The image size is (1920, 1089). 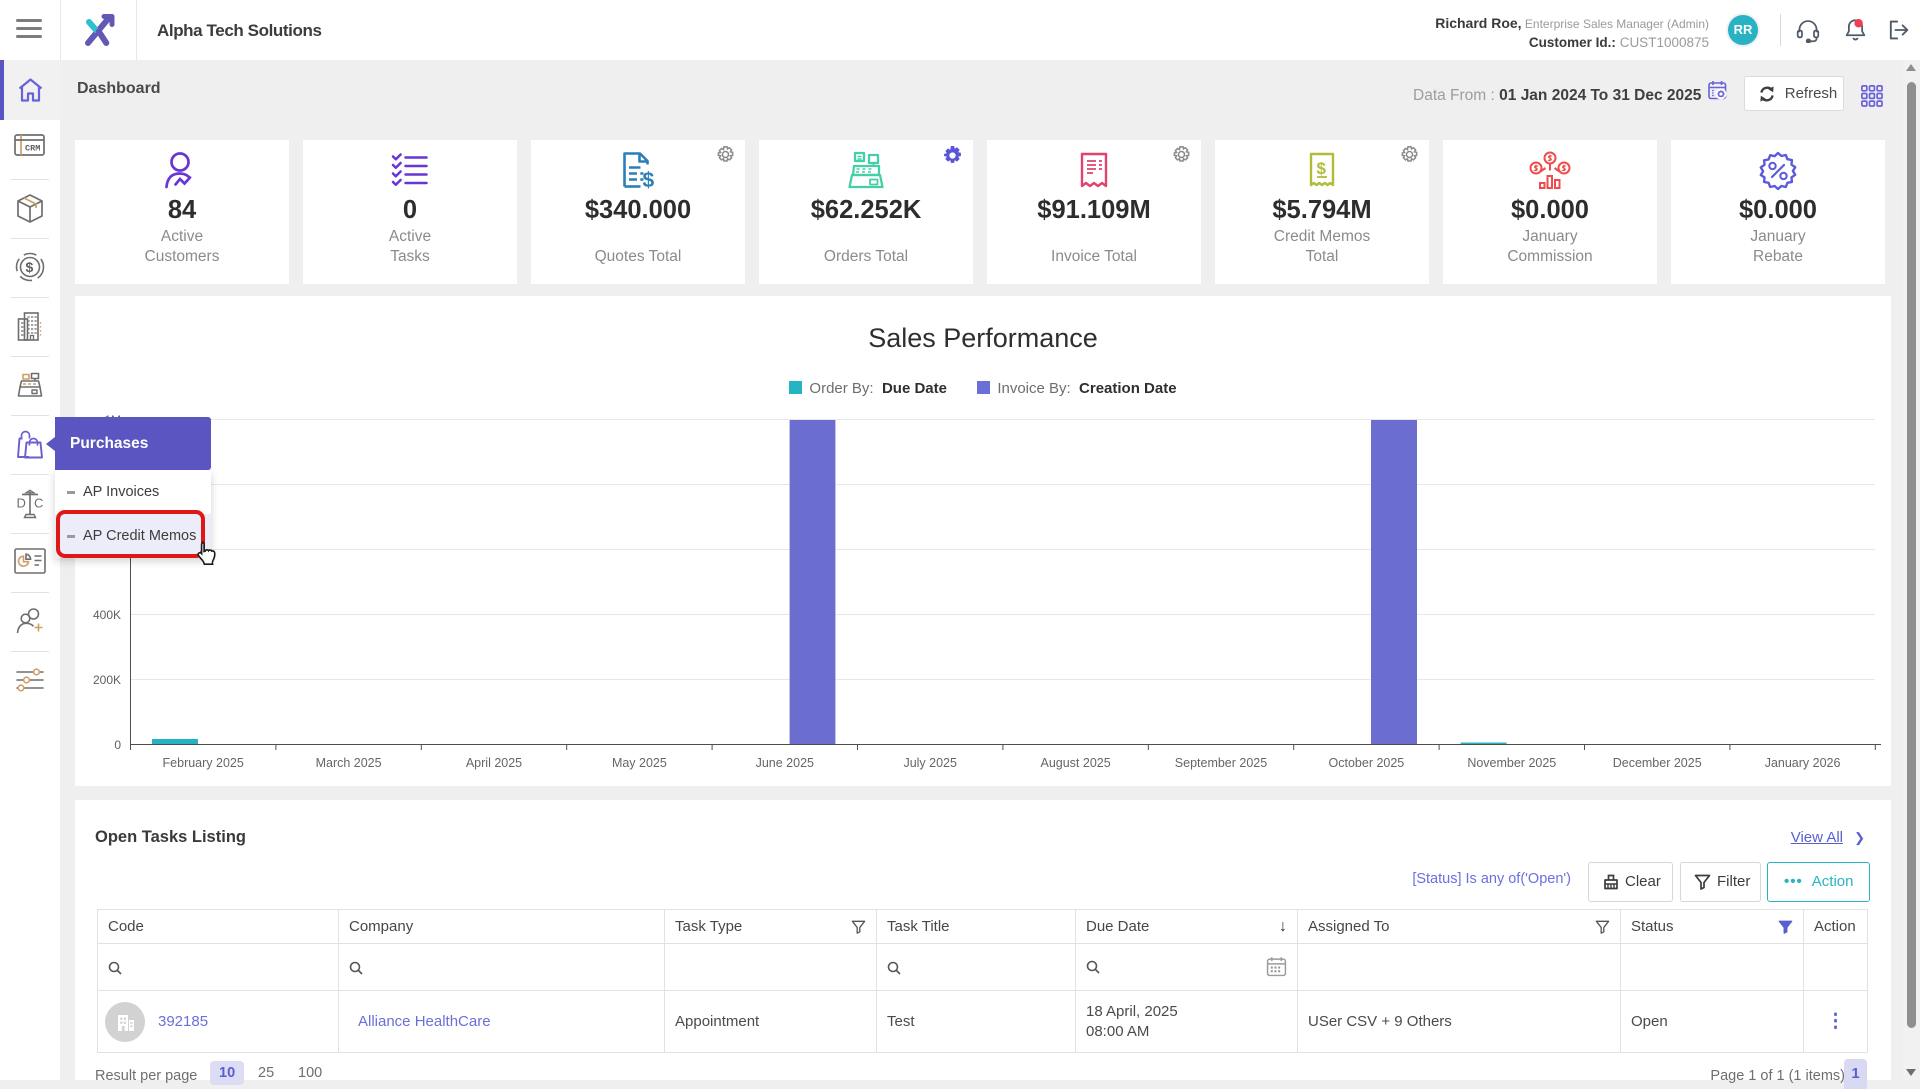 What do you see at coordinates (1075, 763) in the screenshot?
I see `svg-text: August 2025` at bounding box center [1075, 763].